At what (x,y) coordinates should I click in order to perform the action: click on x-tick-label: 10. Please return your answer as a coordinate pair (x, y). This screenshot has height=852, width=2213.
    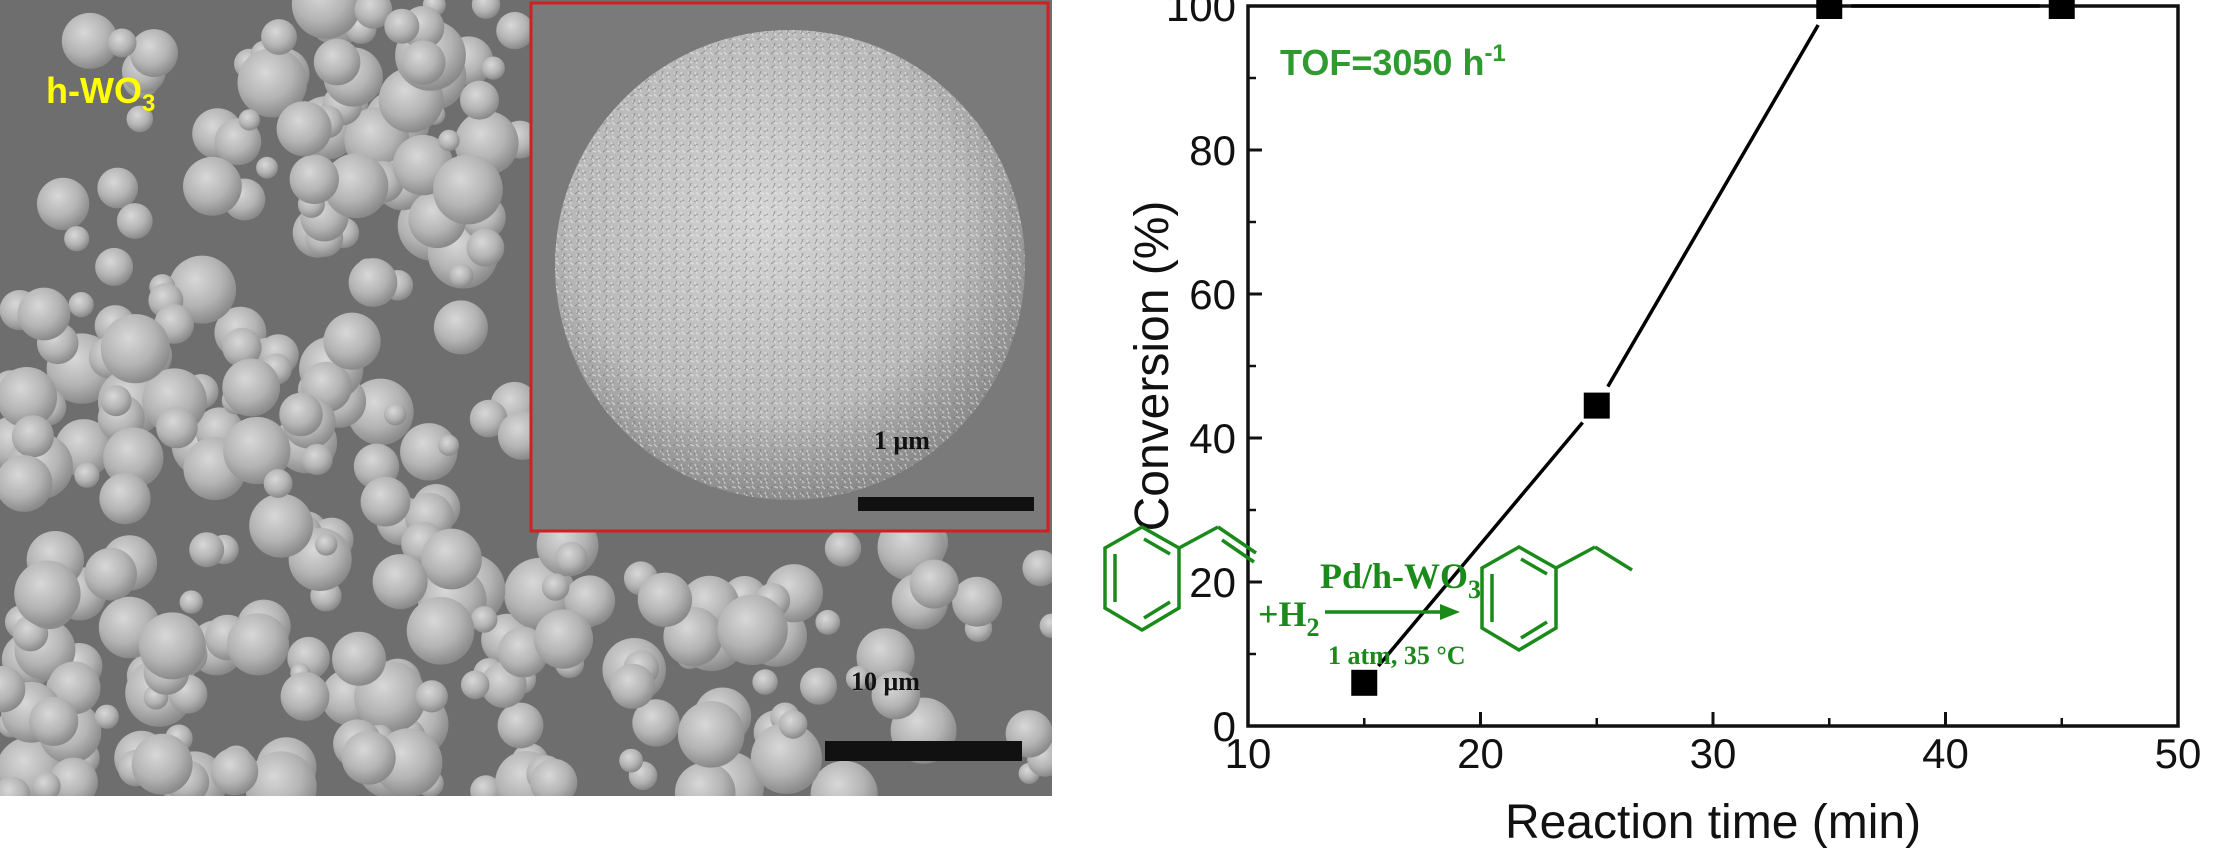
    Looking at the image, I should click on (1248, 753).